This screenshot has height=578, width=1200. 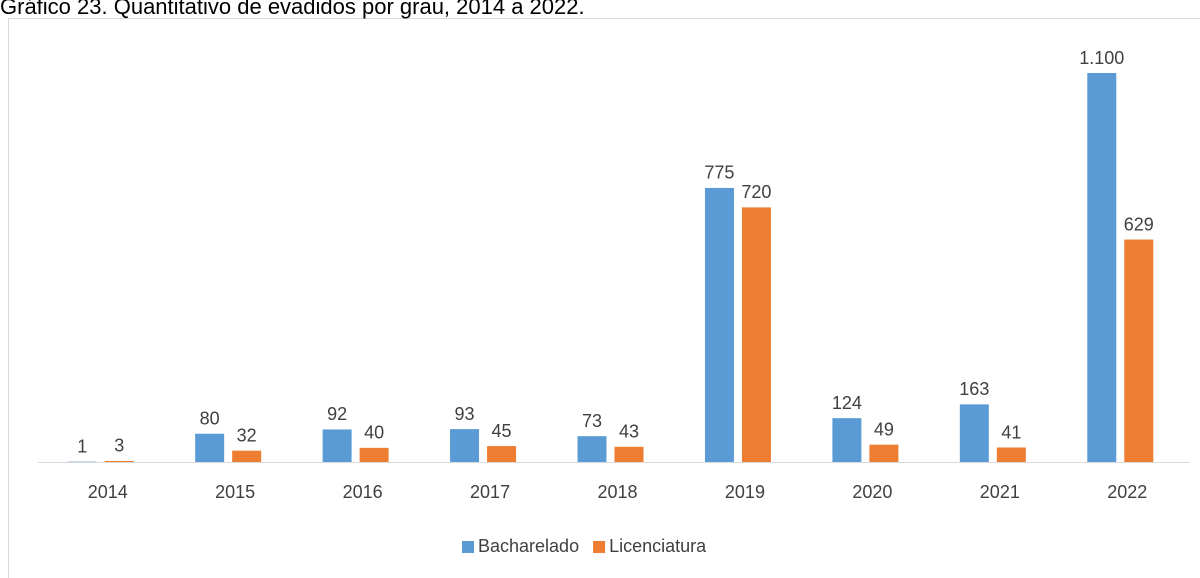 I want to click on data-label: 124, so click(x=847, y=403).